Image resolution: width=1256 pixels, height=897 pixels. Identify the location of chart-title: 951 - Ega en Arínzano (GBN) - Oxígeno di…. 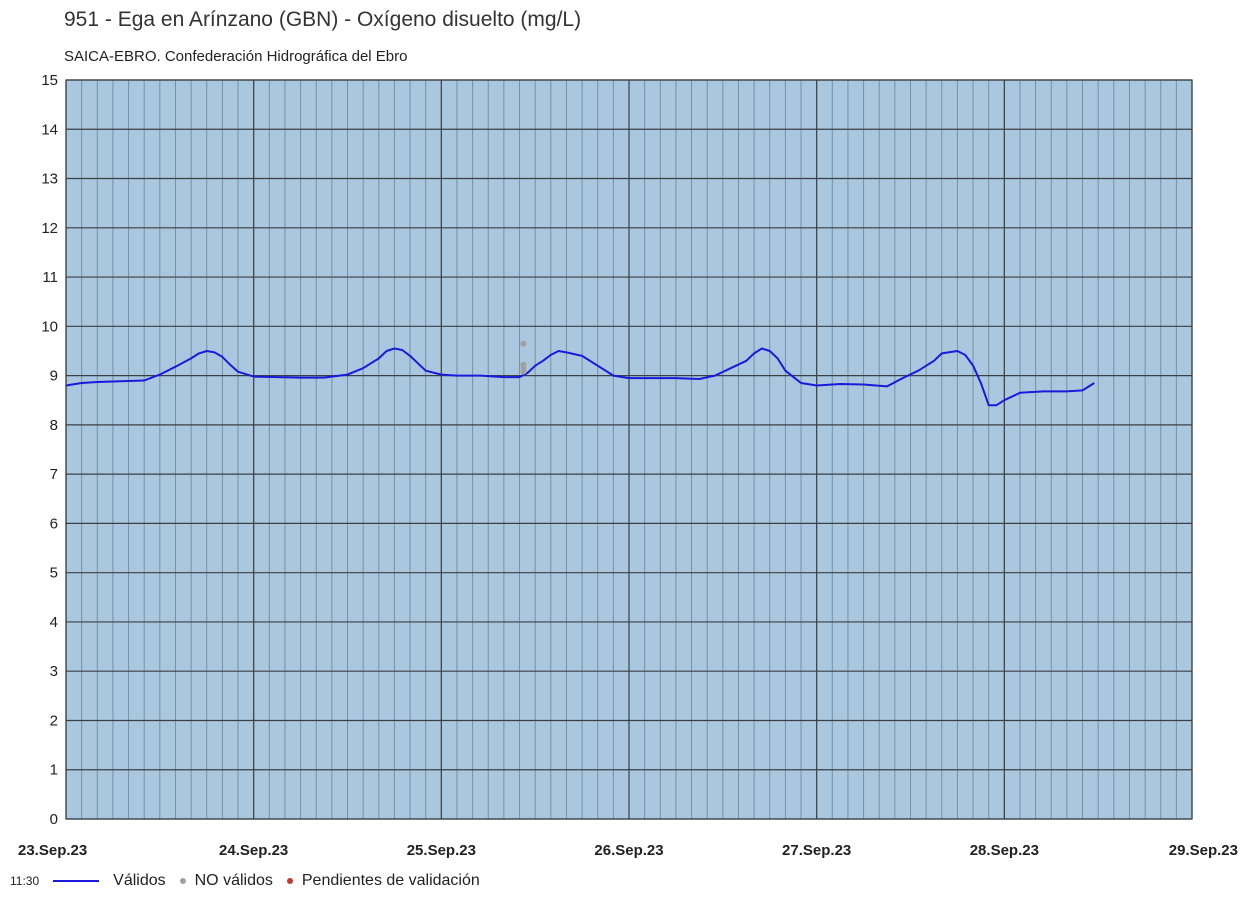
(323, 19).